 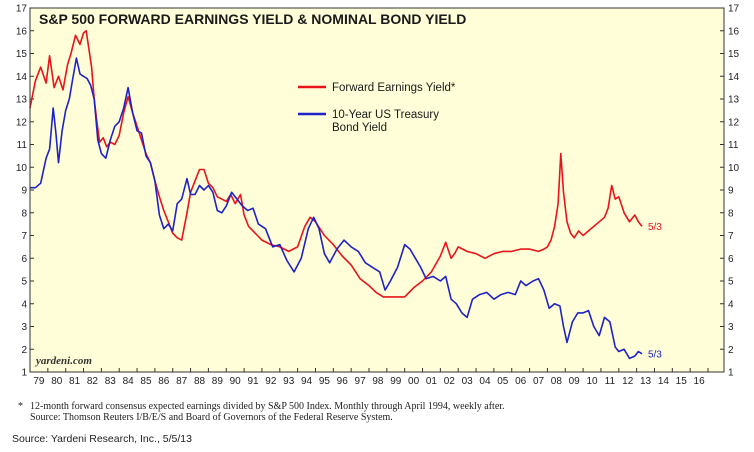 I want to click on y-tick-label-right: 15, so click(x=734, y=54).